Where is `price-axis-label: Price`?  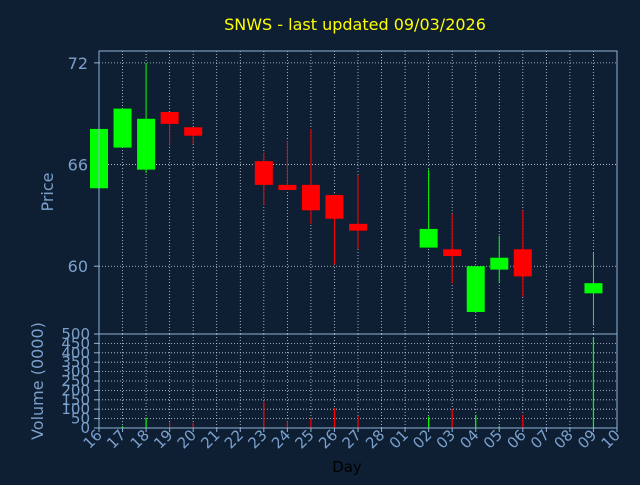 price-axis-label: Price is located at coordinates (47, 191).